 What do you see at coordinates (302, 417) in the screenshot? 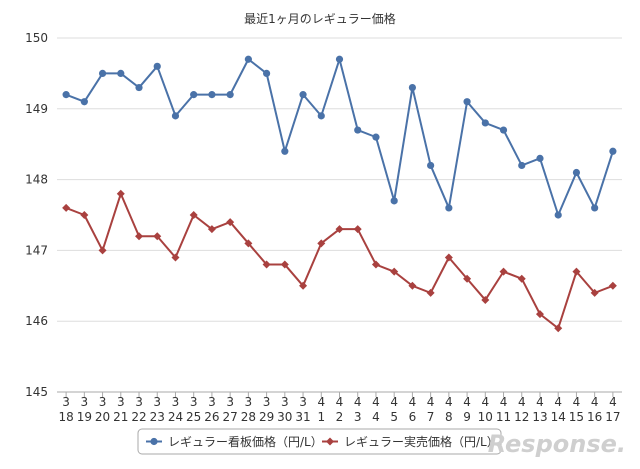
I see `x-tick-day: 31` at bounding box center [302, 417].